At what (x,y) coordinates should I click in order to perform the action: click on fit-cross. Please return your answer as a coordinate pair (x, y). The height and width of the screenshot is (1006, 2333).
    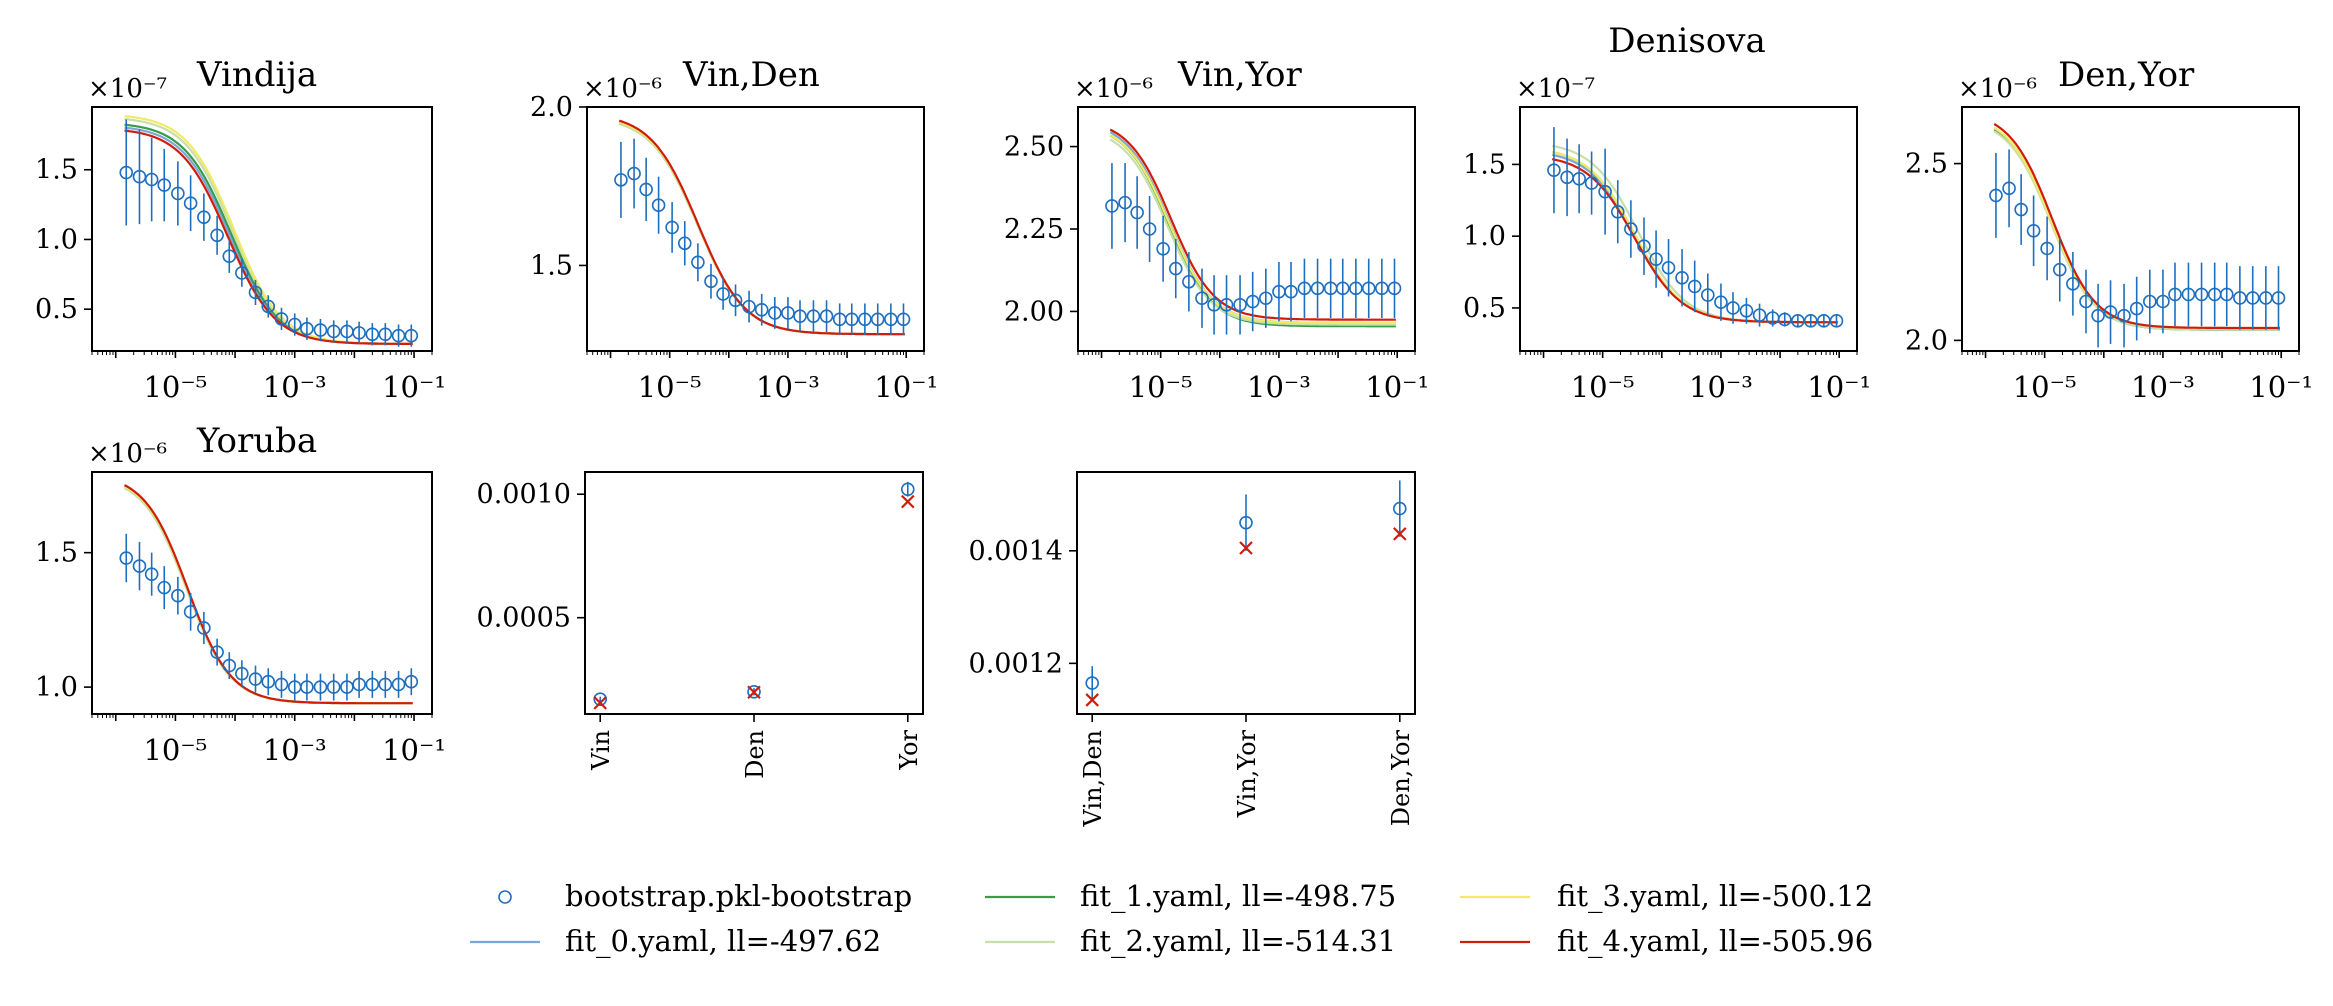
    Looking at the image, I should click on (1400, 534).